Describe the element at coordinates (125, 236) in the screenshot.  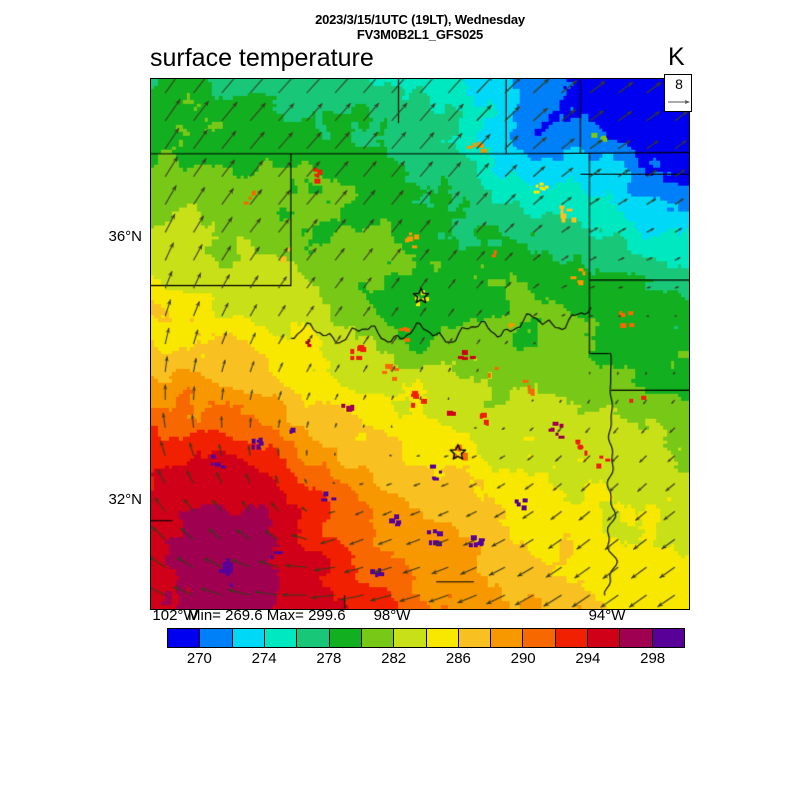
I see `lat-tick-label-36n: 36°N` at that location.